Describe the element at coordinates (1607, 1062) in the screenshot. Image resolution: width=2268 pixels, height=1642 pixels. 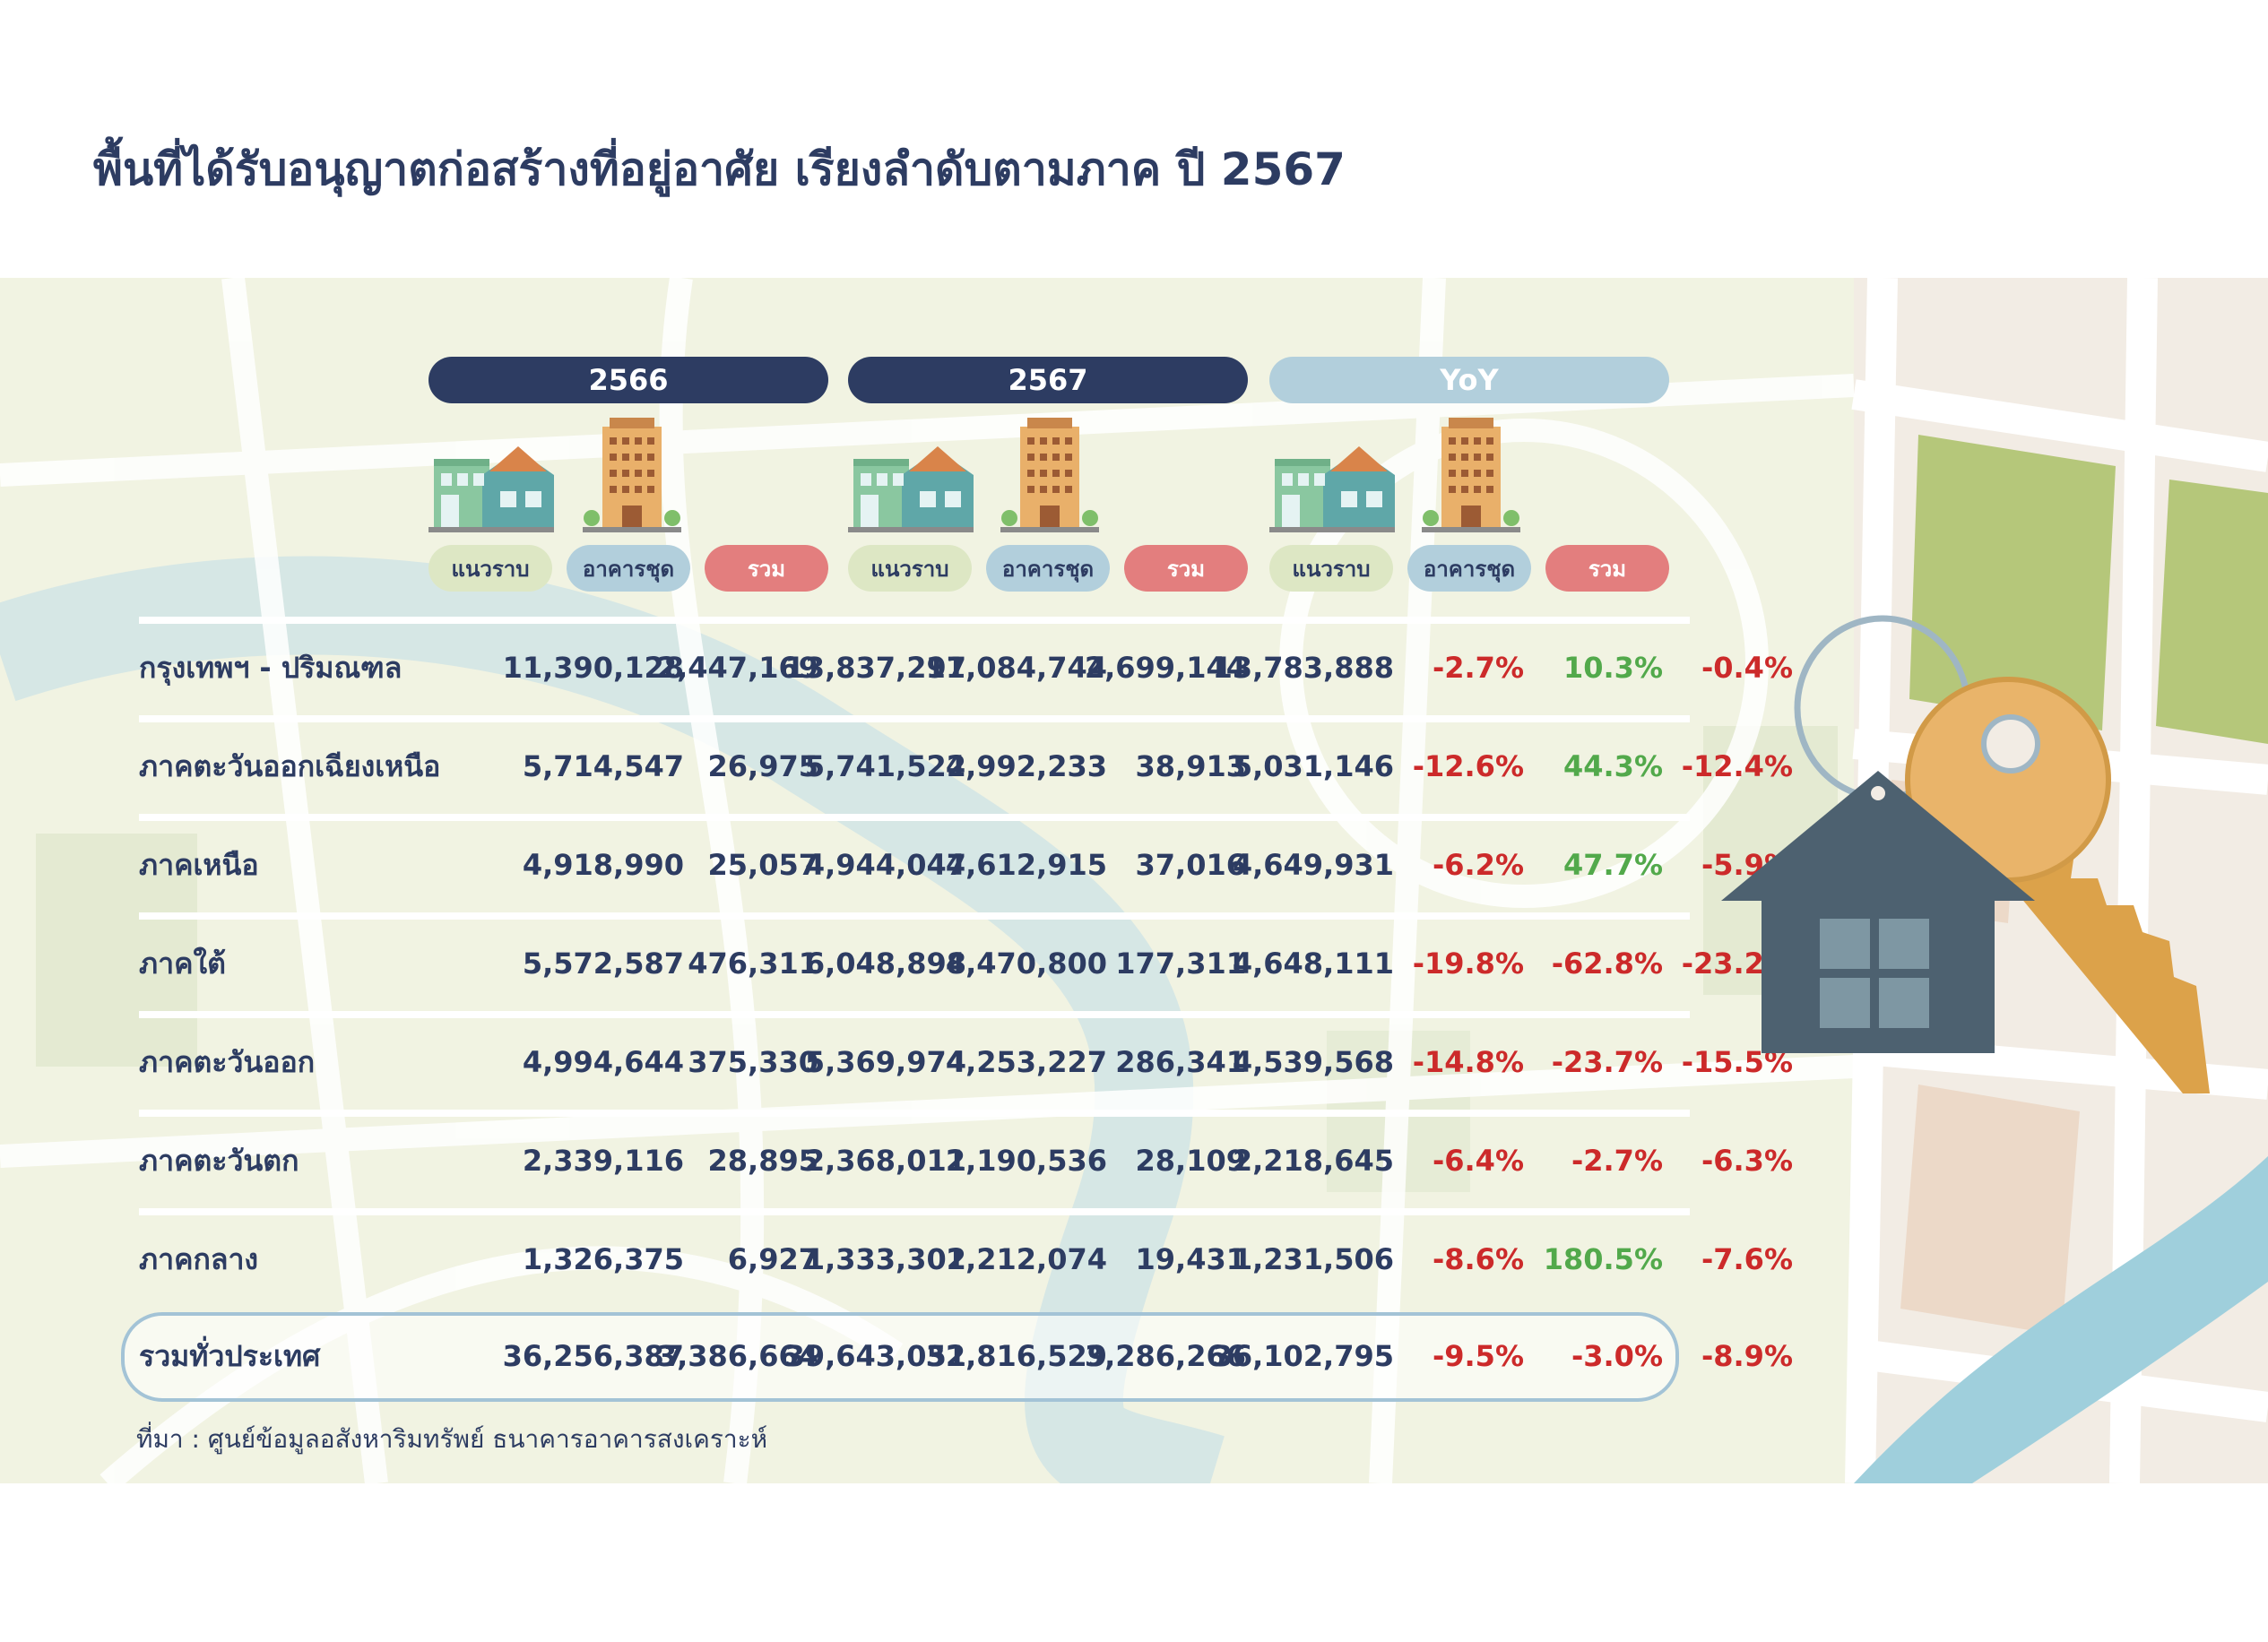
I see `condo-yoy: -23.7%` at that location.